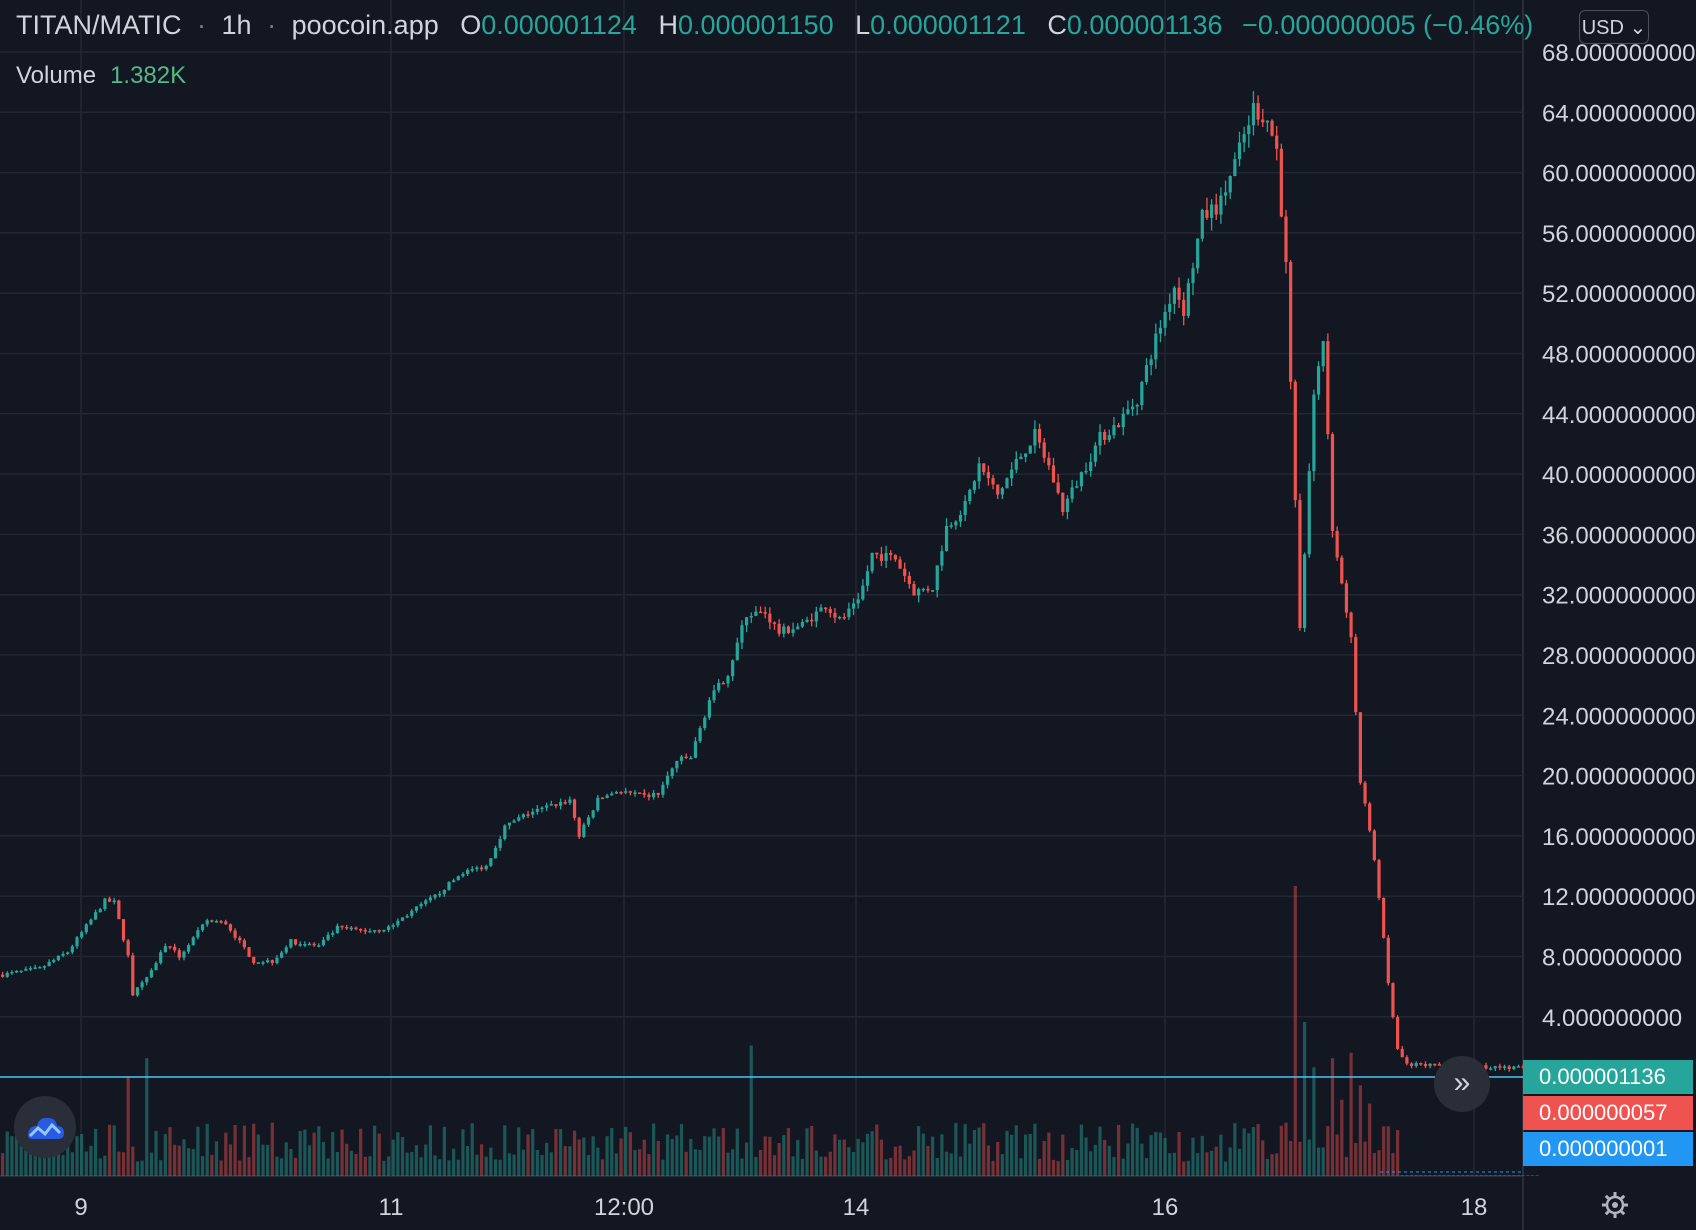  What do you see at coordinates (236, 25) in the screenshot?
I see `interval-label: 1h` at bounding box center [236, 25].